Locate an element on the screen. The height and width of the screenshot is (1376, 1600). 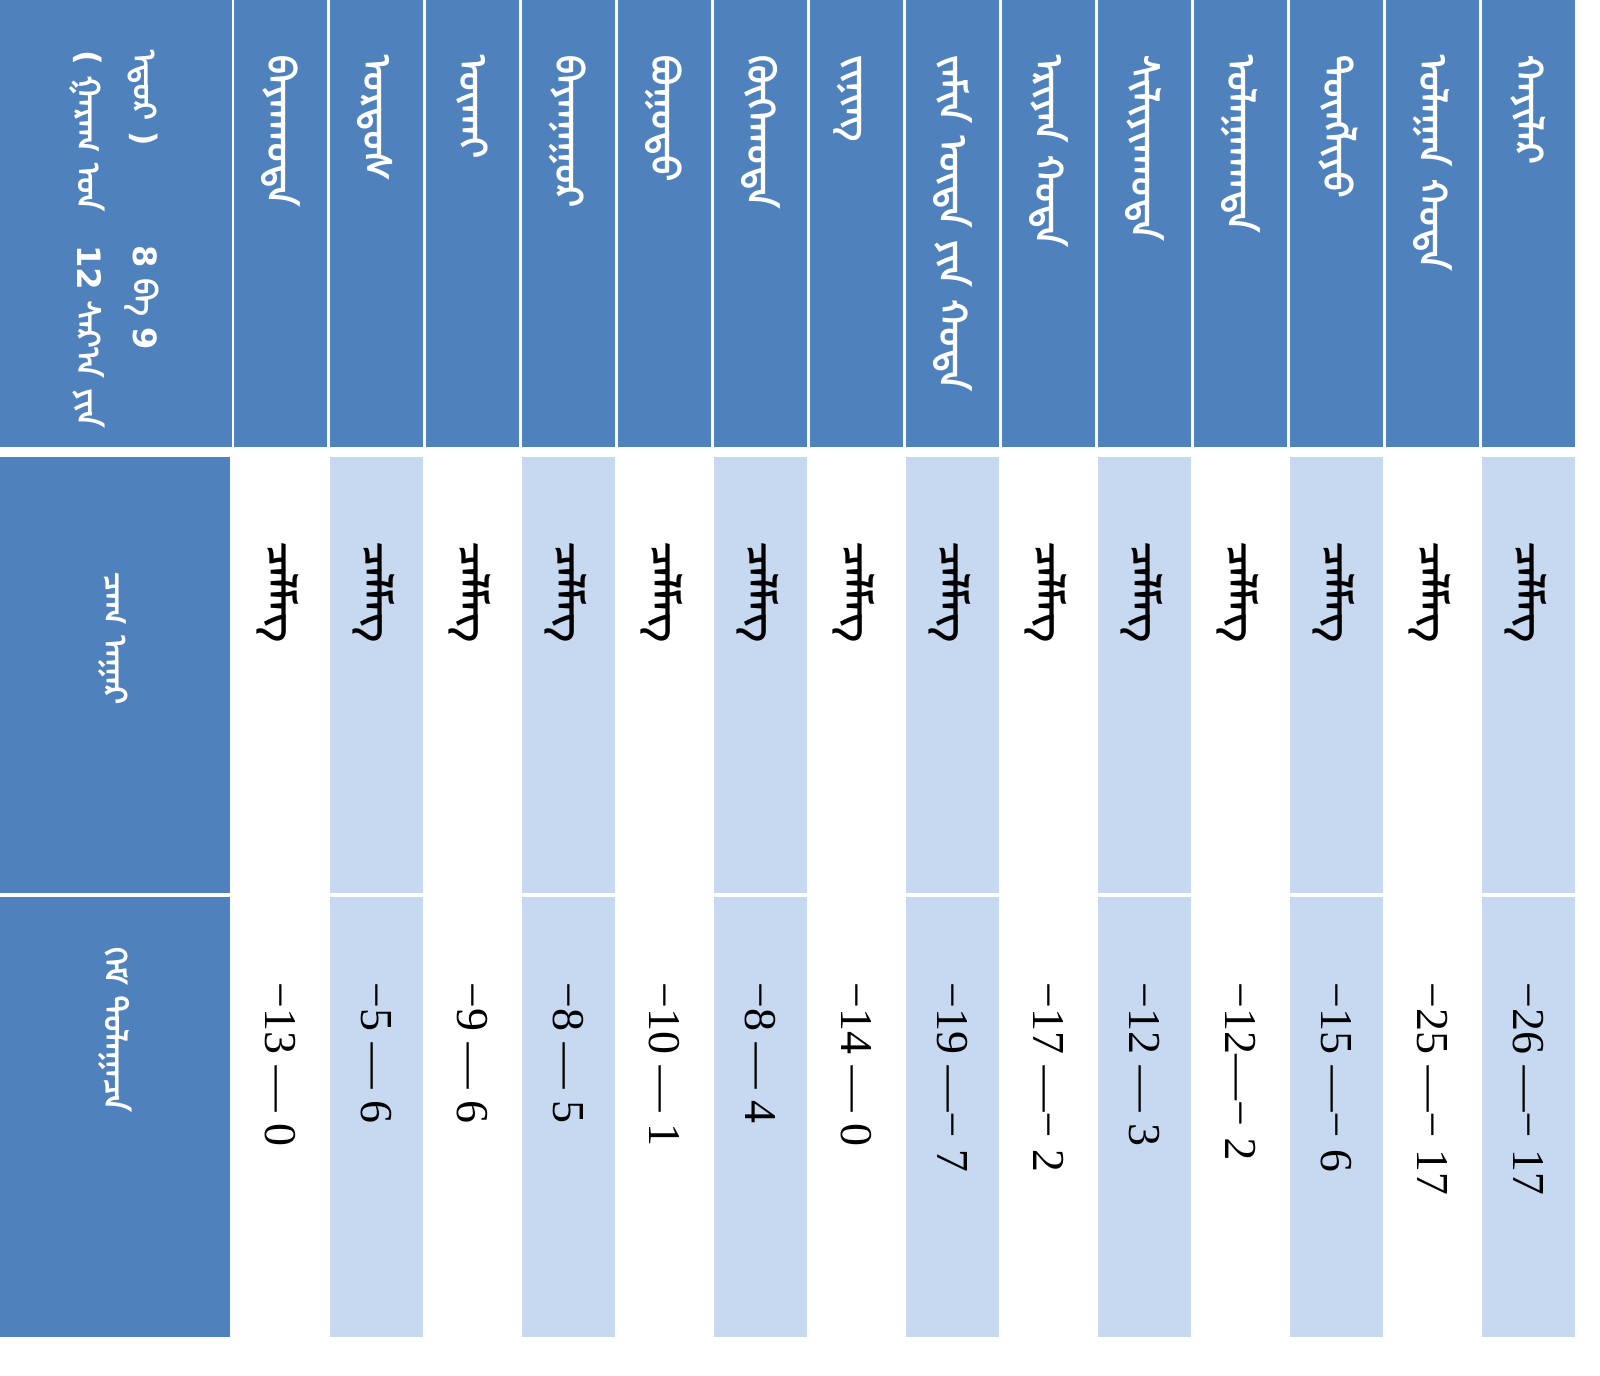
city-name: ᠵᠢᠨᠢᠩ is located at coordinates (856, 98).